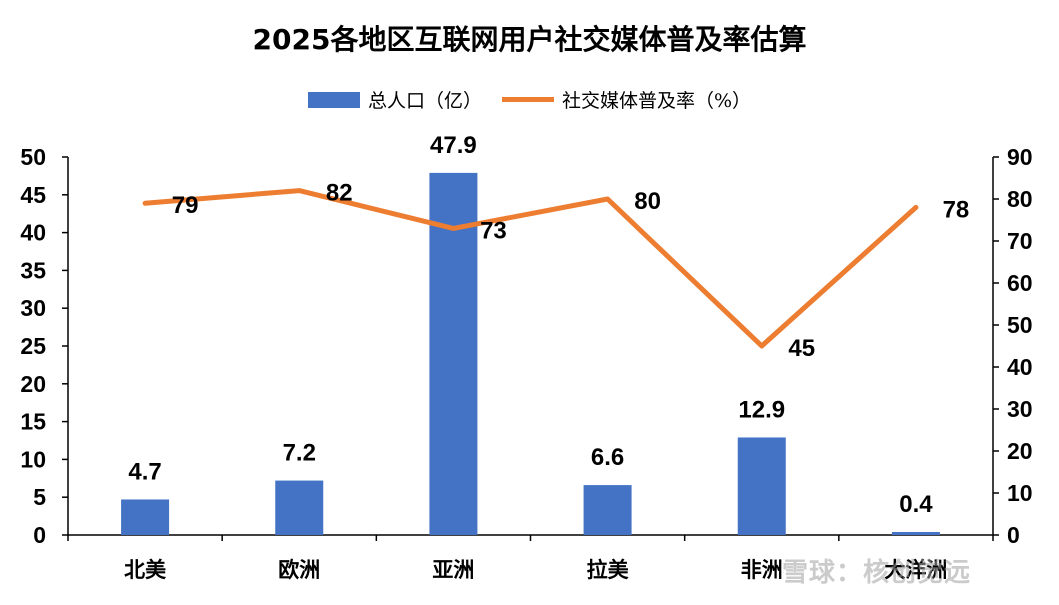 The width and height of the screenshot is (1059, 605). What do you see at coordinates (607, 457) in the screenshot?
I see `bar-data-label: 6.6` at bounding box center [607, 457].